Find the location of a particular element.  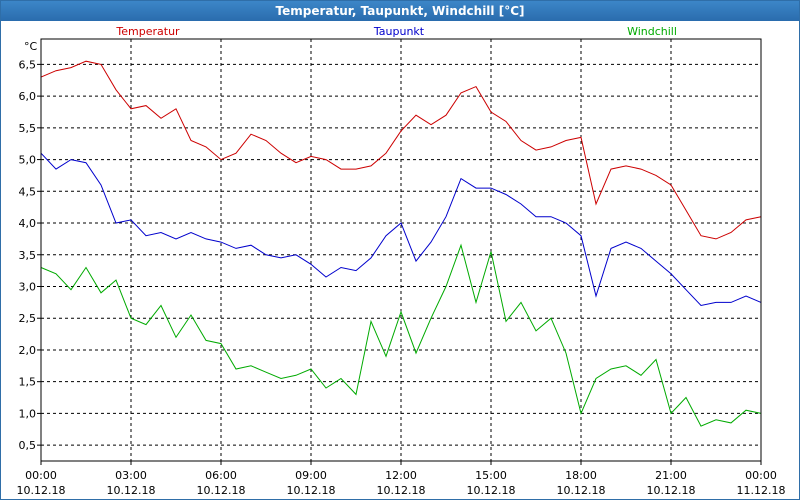

x-tick-time: 21:00 is located at coordinates (671, 475).